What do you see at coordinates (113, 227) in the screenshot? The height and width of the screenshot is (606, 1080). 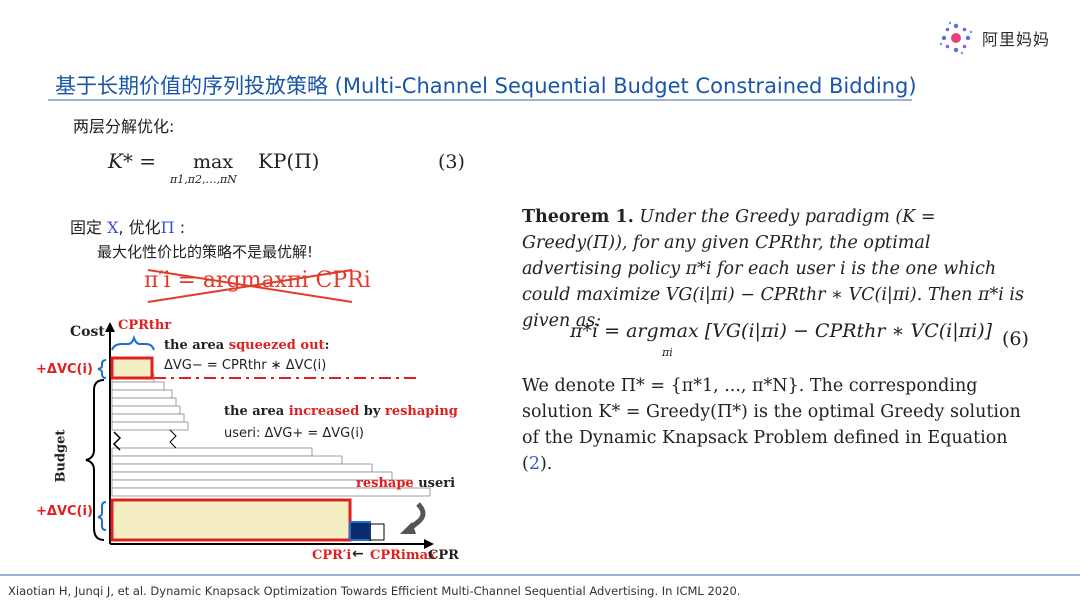 I see `fix-var-x: X` at bounding box center [113, 227].